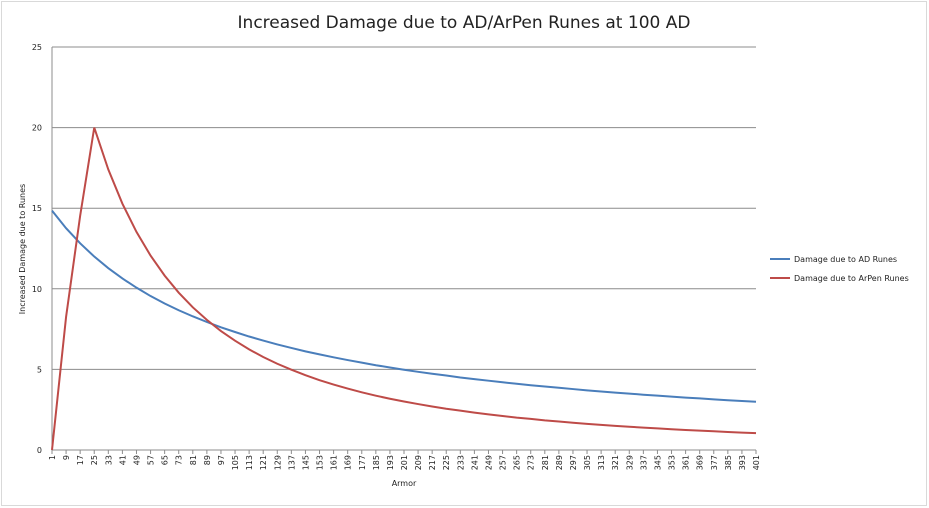 This screenshot has height=508, width=929. Describe the element at coordinates (320, 462) in the screenshot. I see `x-tick-label: 153` at that location.